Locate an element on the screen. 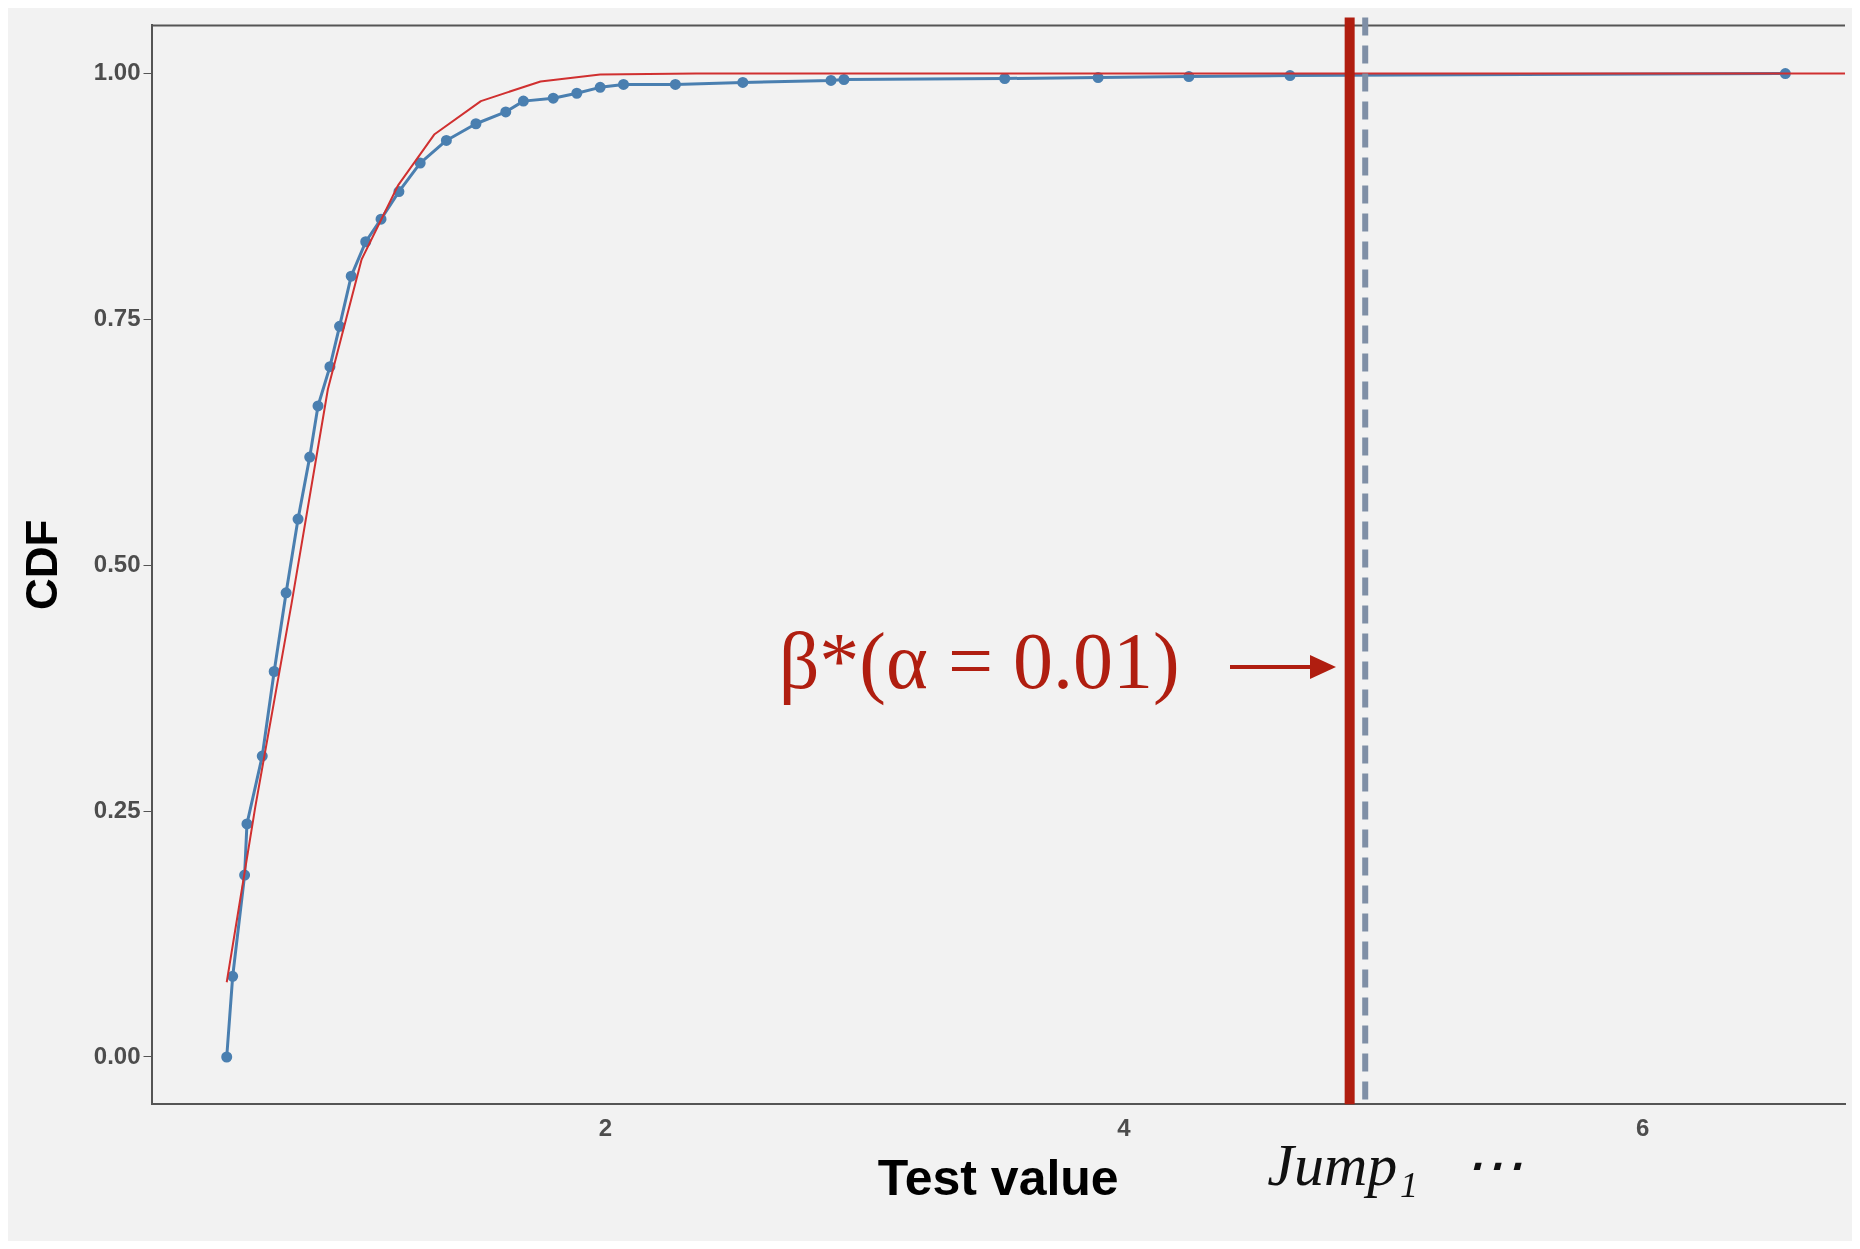  x-axis-title: Test value is located at coordinates (998, 1177).